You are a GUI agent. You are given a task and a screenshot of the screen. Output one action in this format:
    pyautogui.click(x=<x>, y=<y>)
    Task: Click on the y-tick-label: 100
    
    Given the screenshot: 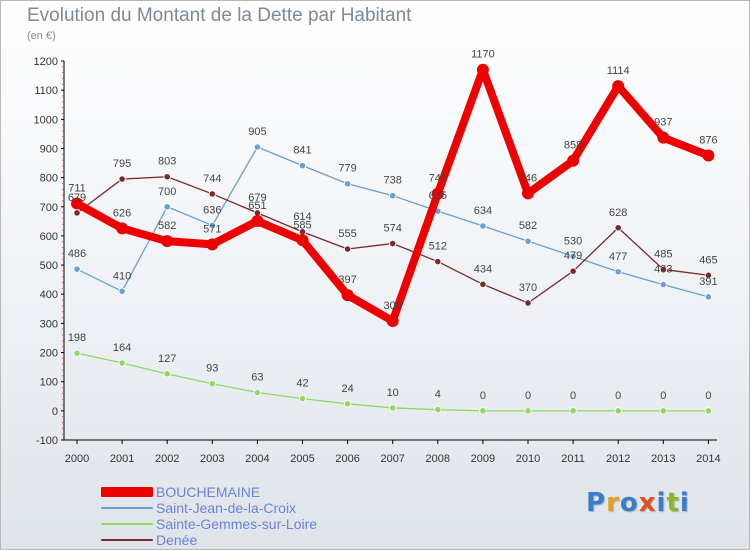 What is the action you would take?
    pyautogui.click(x=49, y=383)
    